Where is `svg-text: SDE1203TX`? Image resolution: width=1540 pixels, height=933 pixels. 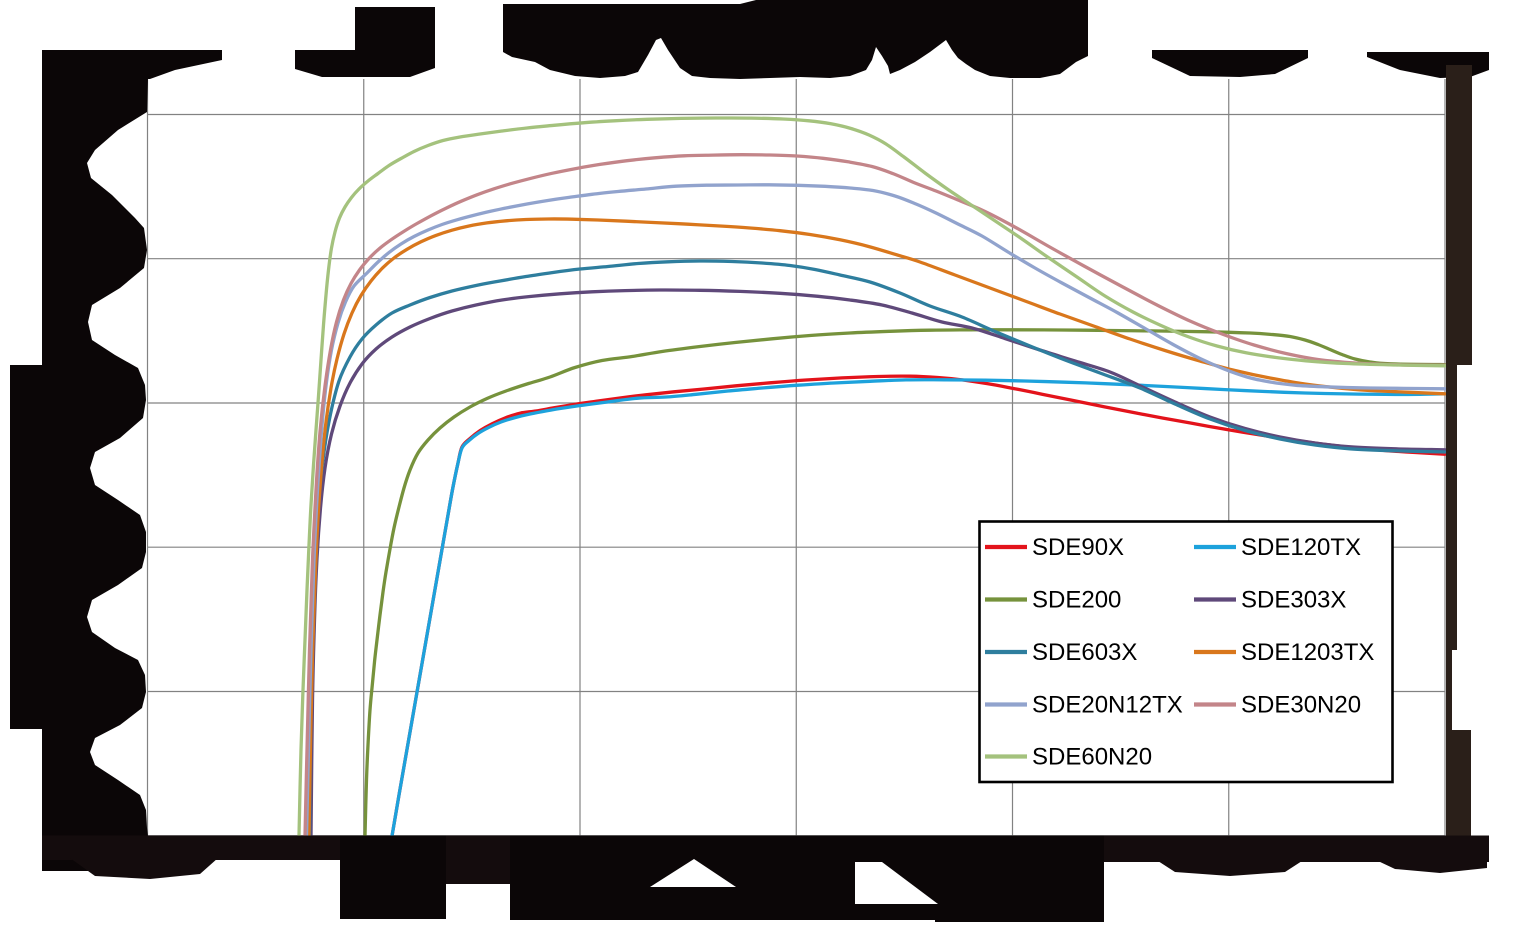 svg-text: SDE1203TX is located at coordinates (1307, 652).